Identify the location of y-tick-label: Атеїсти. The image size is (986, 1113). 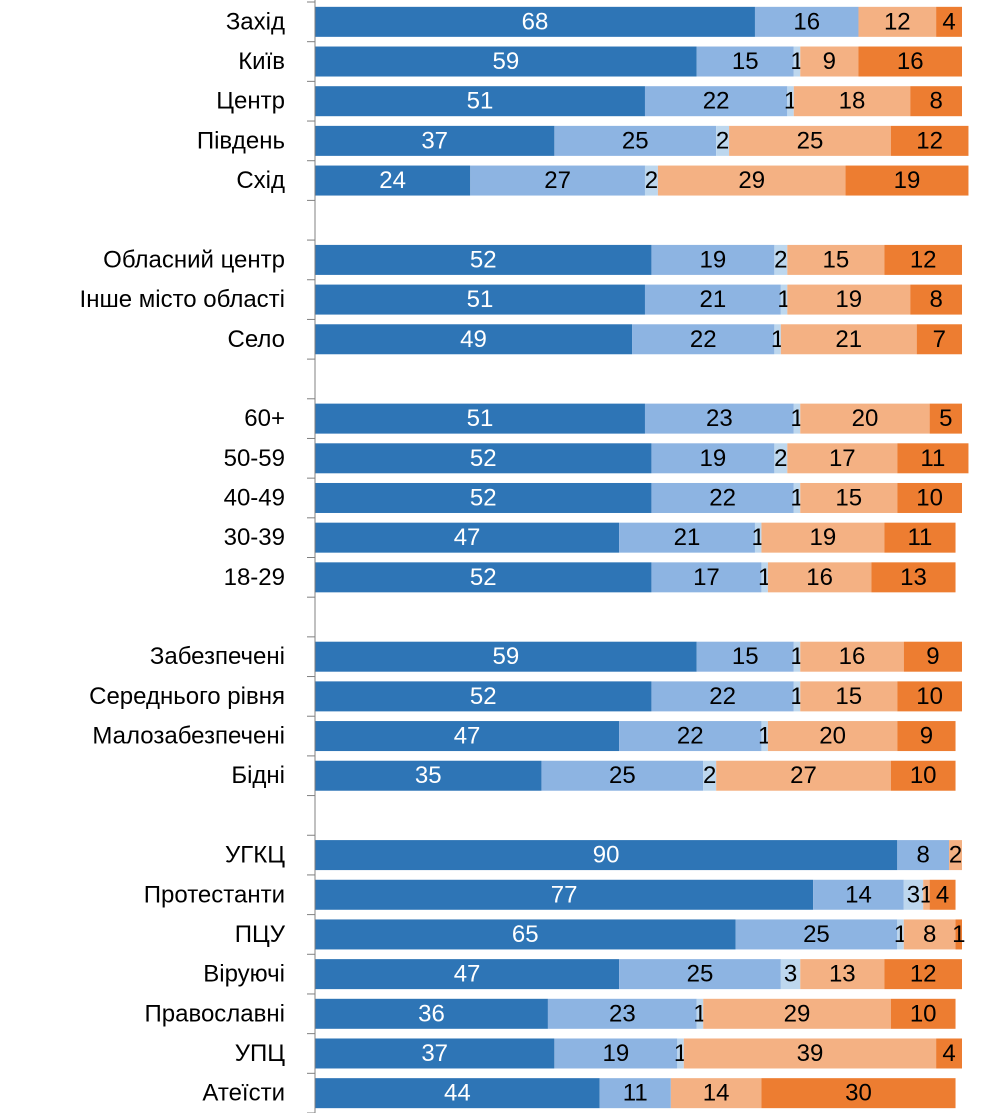
(243, 1093).